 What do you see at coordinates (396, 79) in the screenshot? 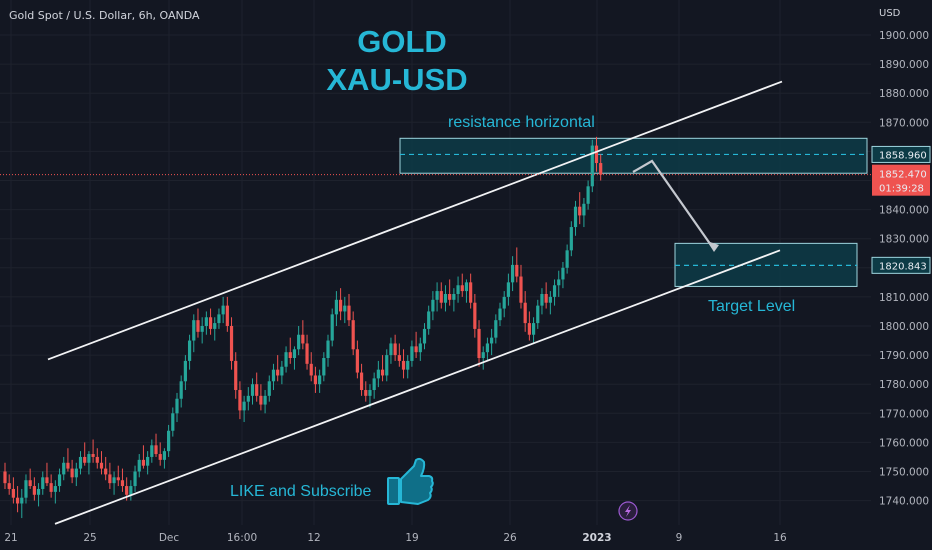
I see `chart-subtitle: XAU-USD` at bounding box center [396, 79].